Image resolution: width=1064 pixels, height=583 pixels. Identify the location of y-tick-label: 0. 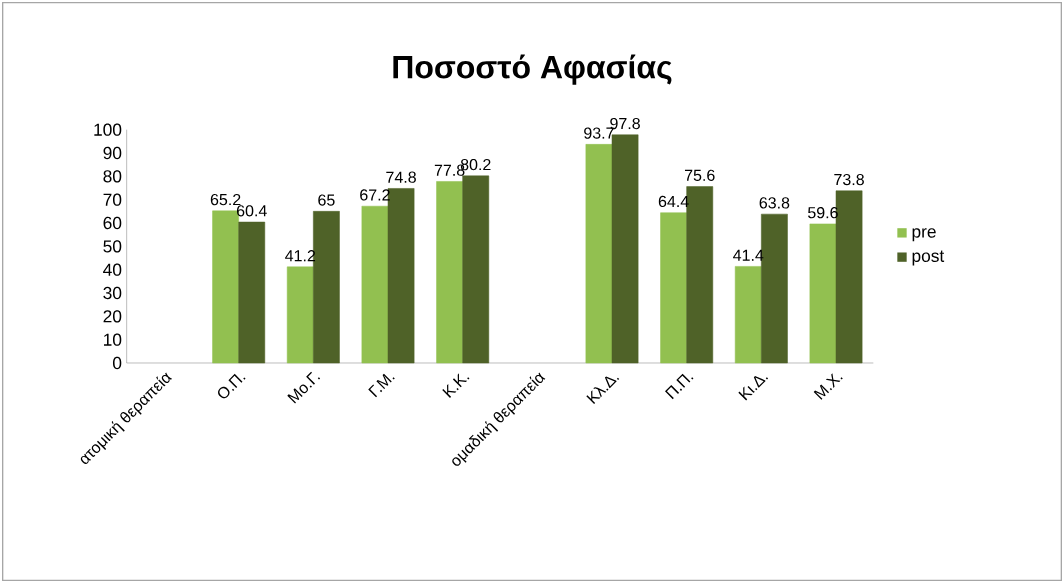
(117, 363).